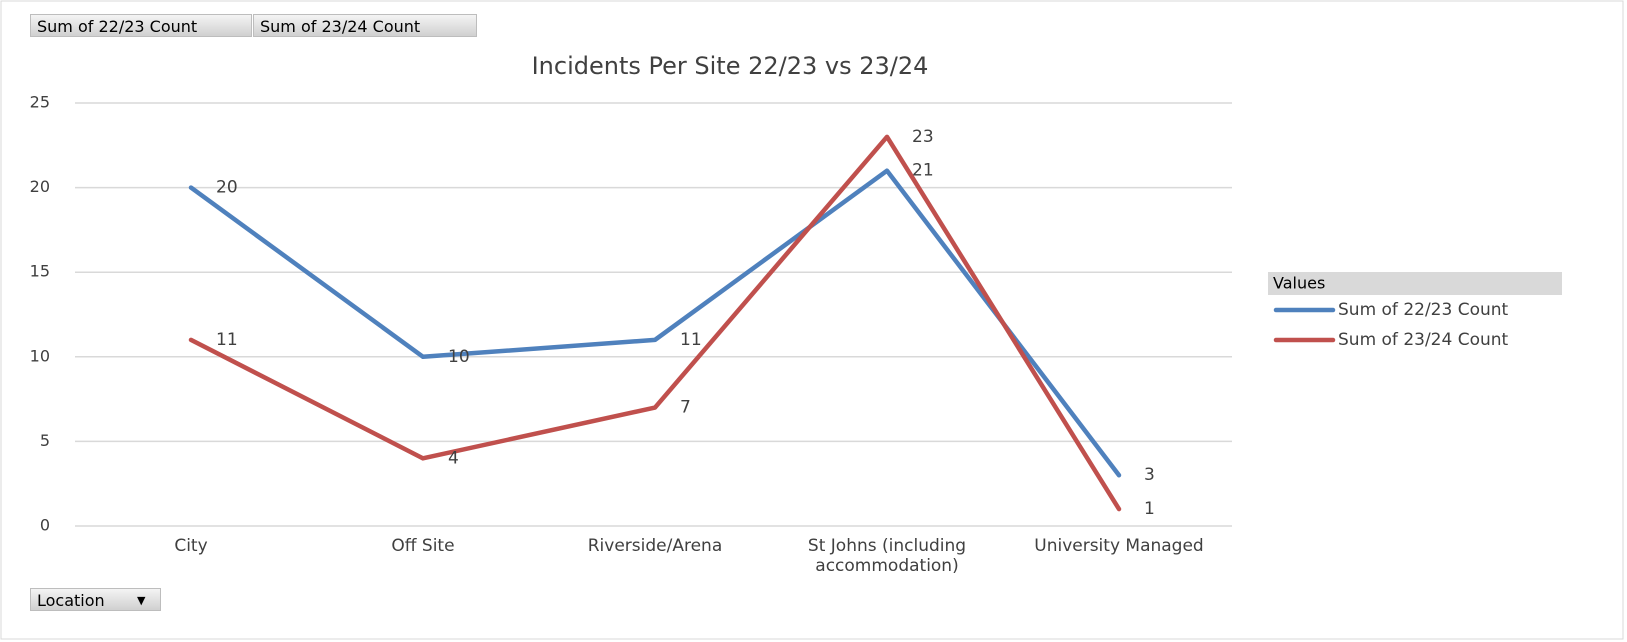  I want to click on axis-field-label: Location, so click(71, 600).